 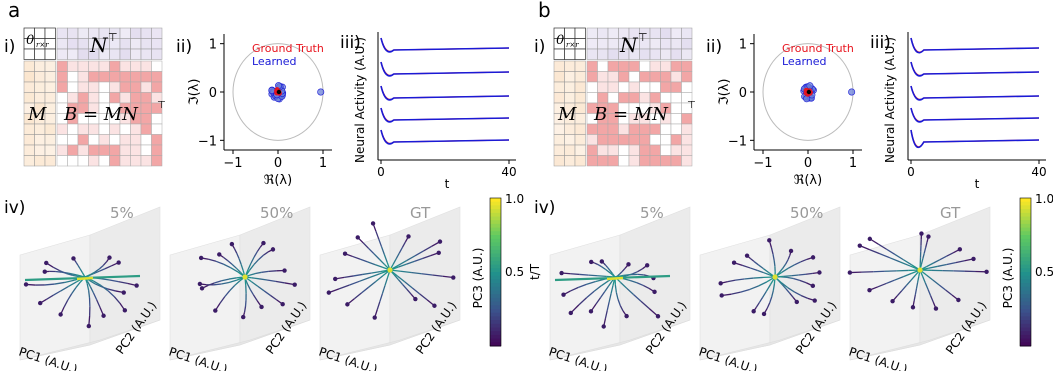 I want to click on pca-pane-left, so click(x=205, y=297).